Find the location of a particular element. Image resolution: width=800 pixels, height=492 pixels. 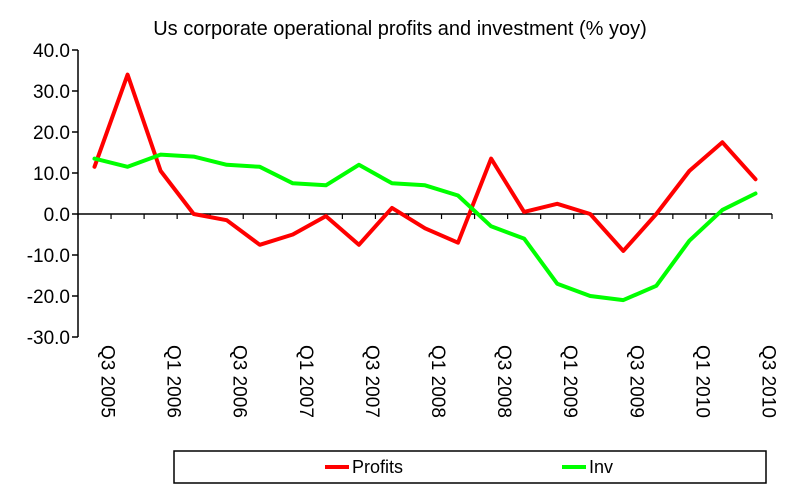

x-tick-label: Q1 2008 is located at coordinates (437, 381).